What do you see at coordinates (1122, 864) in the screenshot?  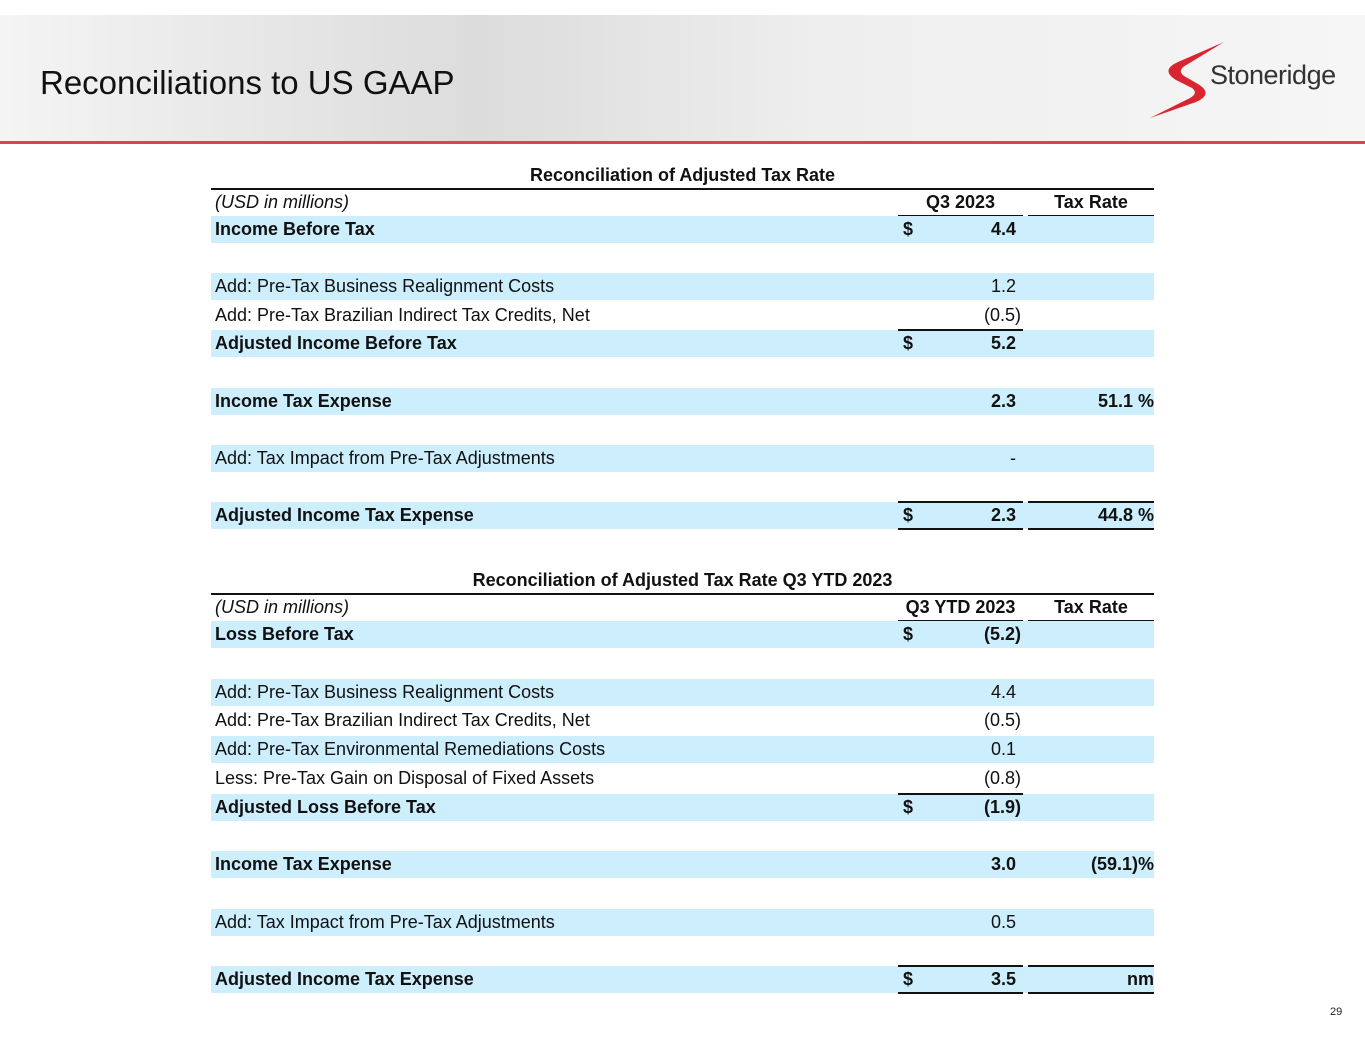 I see `row-rate: (59.1)%` at bounding box center [1122, 864].